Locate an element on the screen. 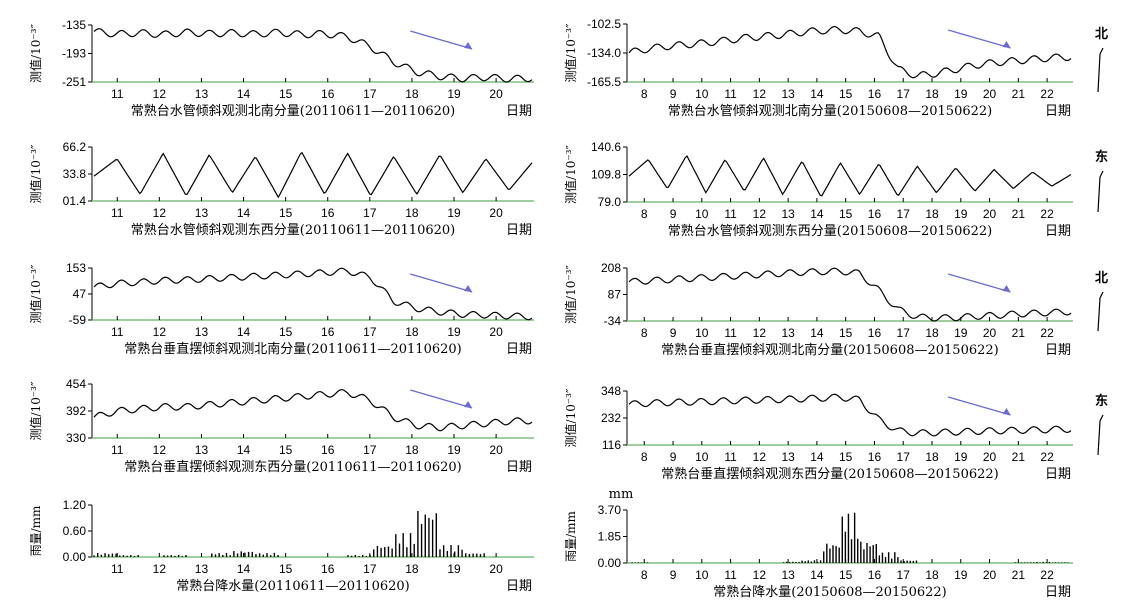 The width and height of the screenshot is (1129, 615). y-tick-label: 392 is located at coordinates (76, 411).